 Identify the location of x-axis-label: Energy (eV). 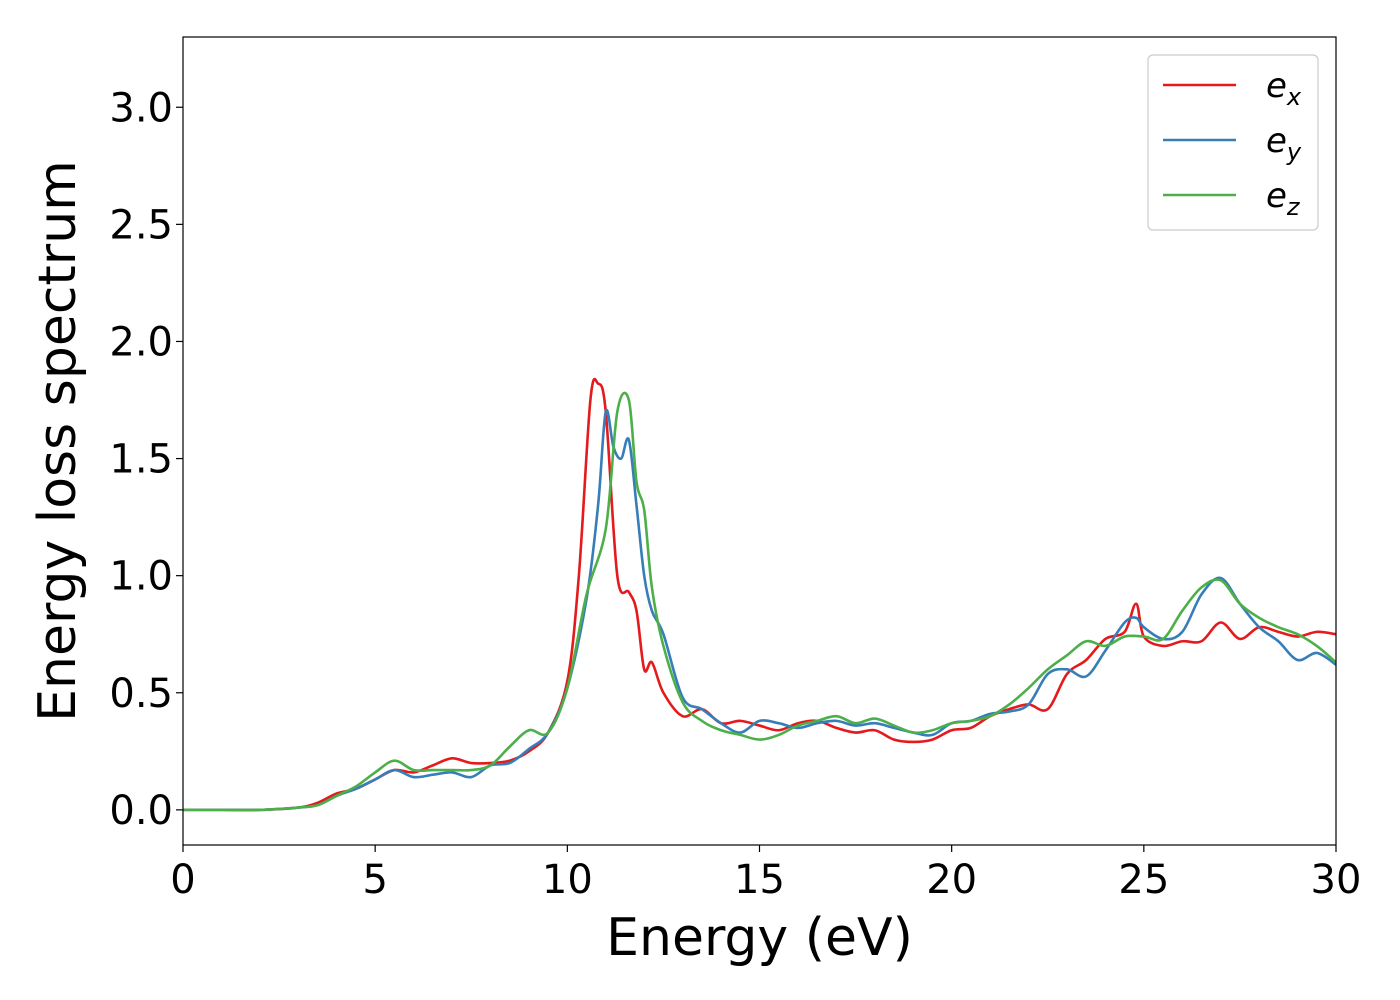
(759, 938).